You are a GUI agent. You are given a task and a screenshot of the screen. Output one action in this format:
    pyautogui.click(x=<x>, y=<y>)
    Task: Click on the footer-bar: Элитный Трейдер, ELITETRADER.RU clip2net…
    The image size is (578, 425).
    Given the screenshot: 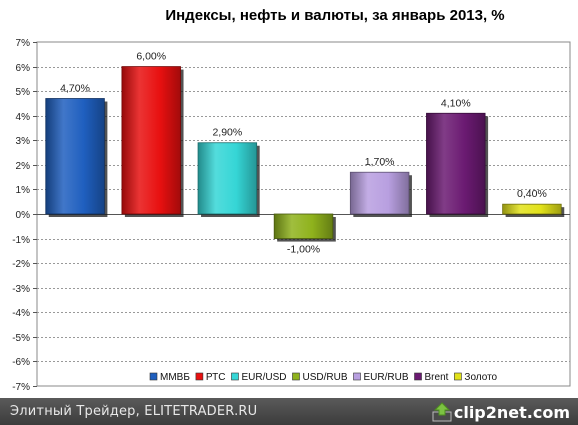 What is the action you would take?
    pyautogui.click(x=289, y=411)
    